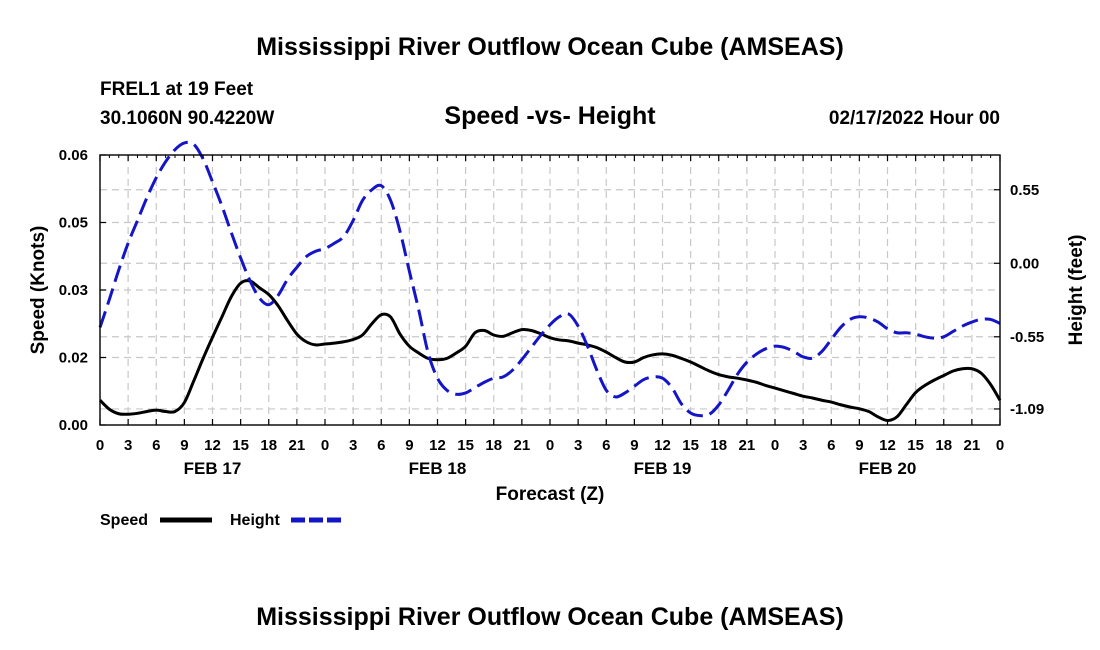 This screenshot has height=650, width=1100. What do you see at coordinates (1027, 409) in the screenshot?
I see `y-tick-label-right: -1.09` at bounding box center [1027, 409].